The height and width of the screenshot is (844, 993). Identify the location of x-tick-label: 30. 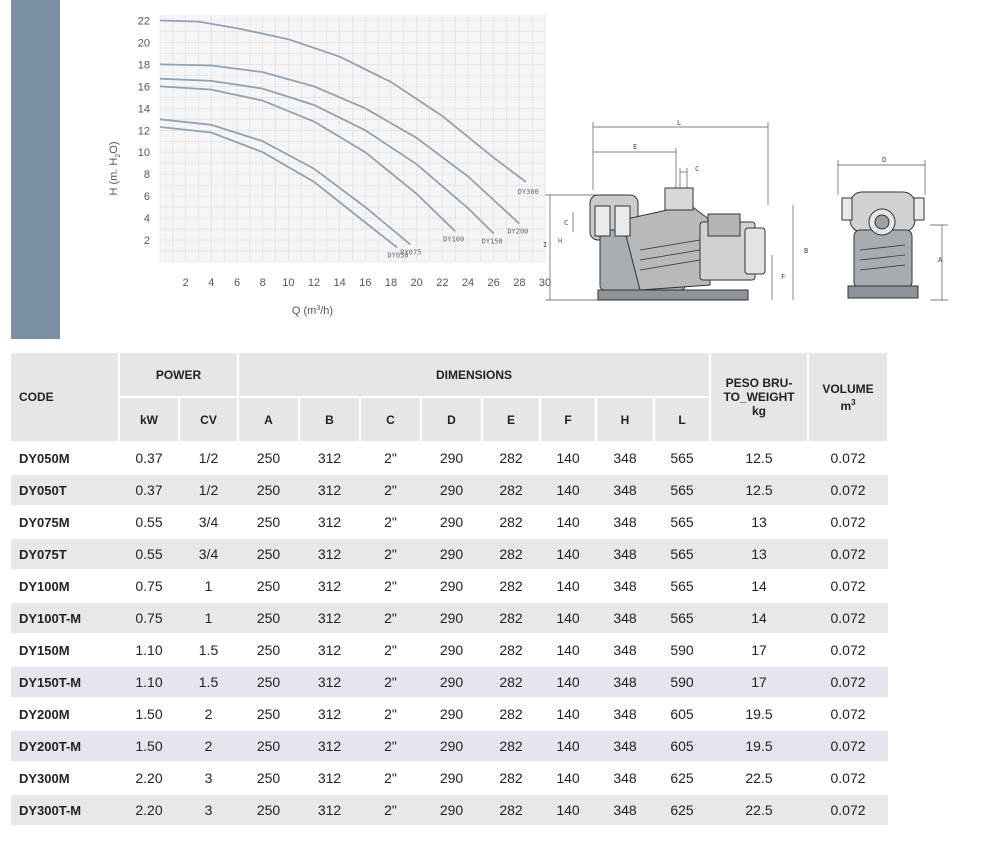
(545, 283).